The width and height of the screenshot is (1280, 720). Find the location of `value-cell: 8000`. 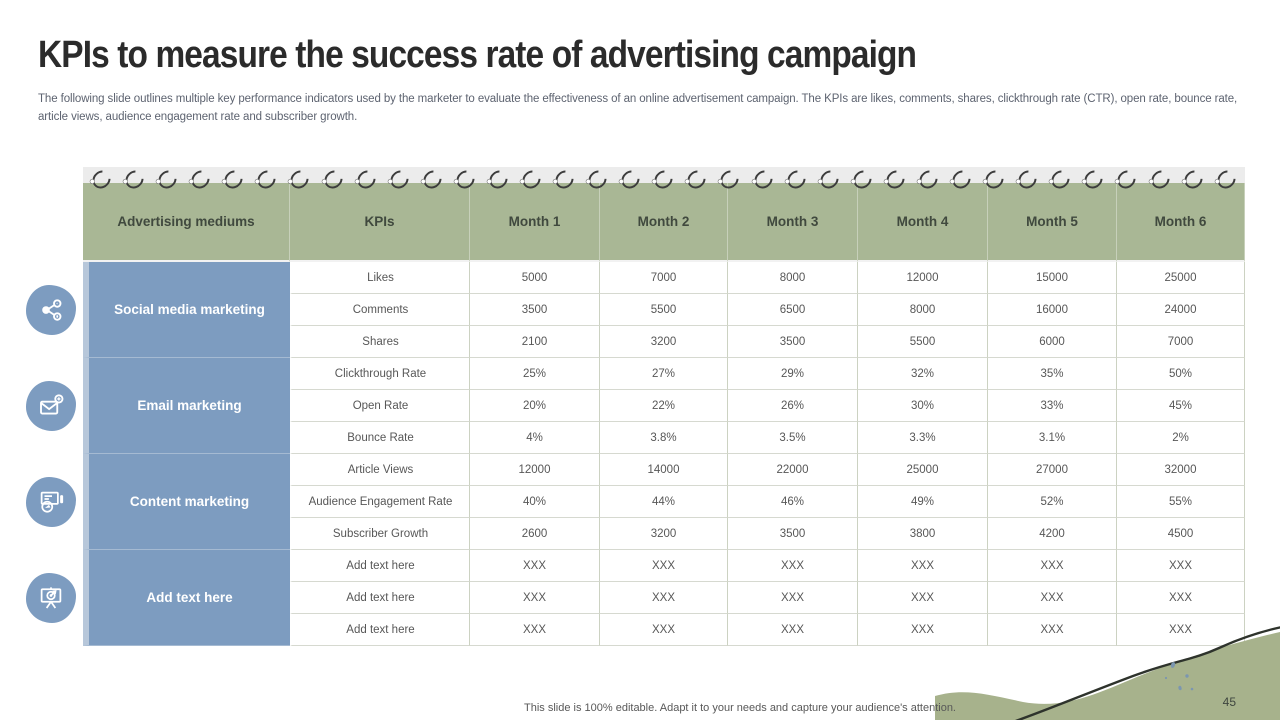

value-cell: 8000 is located at coordinates (923, 310).